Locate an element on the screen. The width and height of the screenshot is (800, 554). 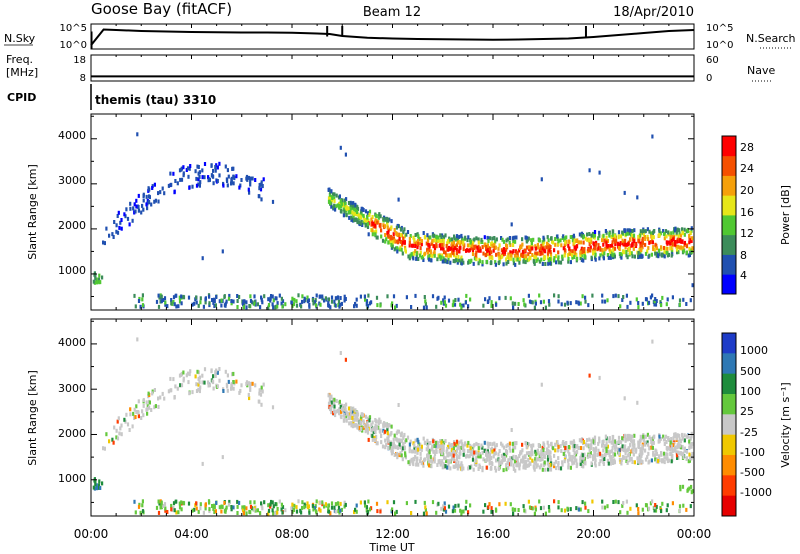
cpid-row: CPID themis (tau) 3310 is located at coordinates (111, 97).